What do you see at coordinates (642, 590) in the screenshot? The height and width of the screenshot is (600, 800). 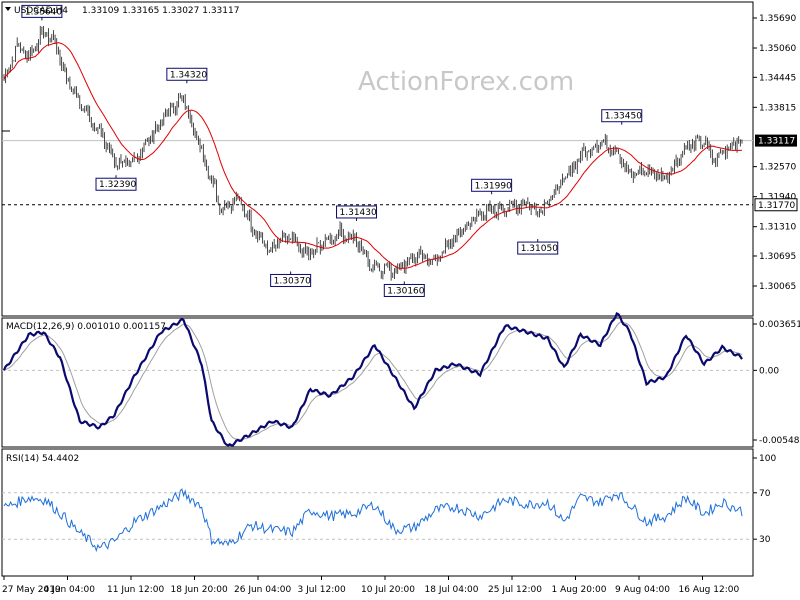 I see `time-tick-label: 9 Aug 04:00` at bounding box center [642, 590].